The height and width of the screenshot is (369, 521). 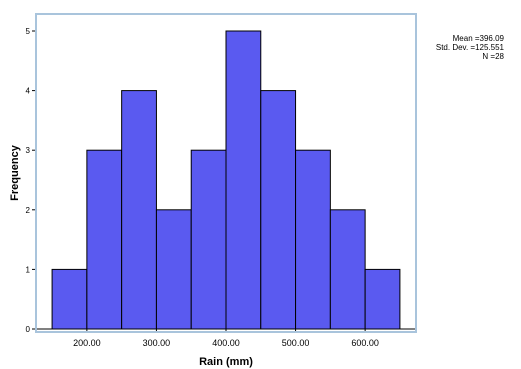 I want to click on y-tick-label: 0, so click(x=28, y=329).